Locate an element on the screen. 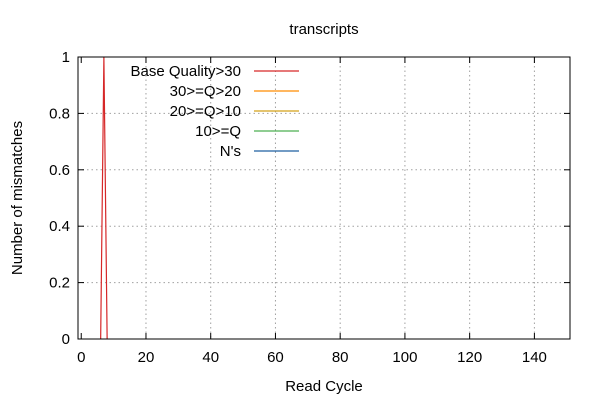  x-axis-label: Read Cycle is located at coordinates (324, 386).